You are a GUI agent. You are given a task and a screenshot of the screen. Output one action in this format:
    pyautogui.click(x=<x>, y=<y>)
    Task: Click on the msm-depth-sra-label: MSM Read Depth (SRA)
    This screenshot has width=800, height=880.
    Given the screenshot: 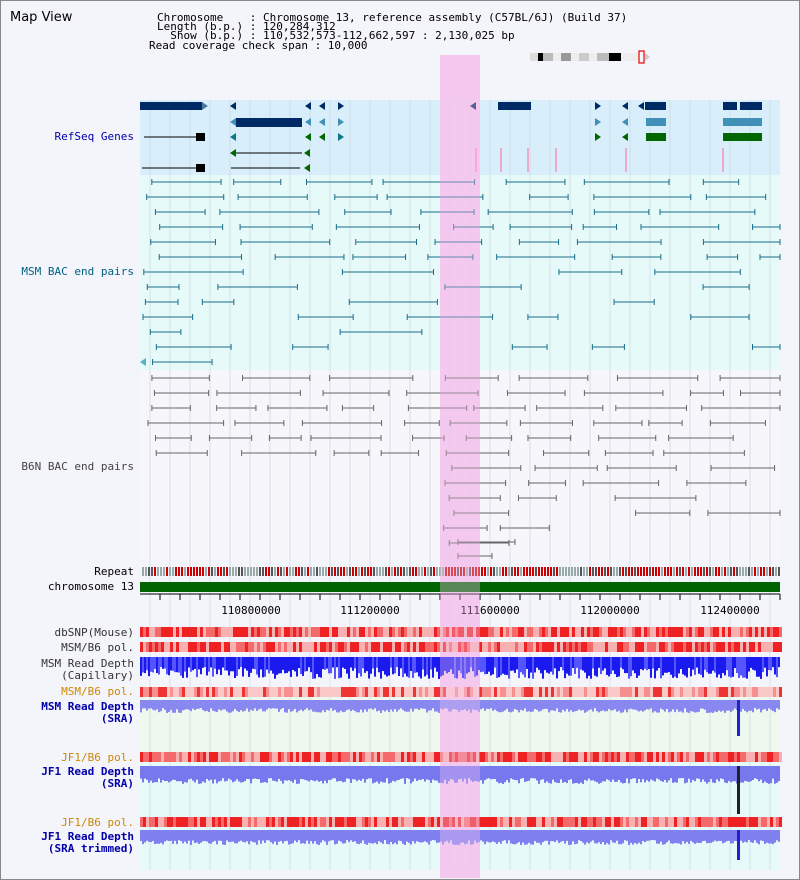 What is the action you would take?
    pyautogui.click(x=87, y=712)
    